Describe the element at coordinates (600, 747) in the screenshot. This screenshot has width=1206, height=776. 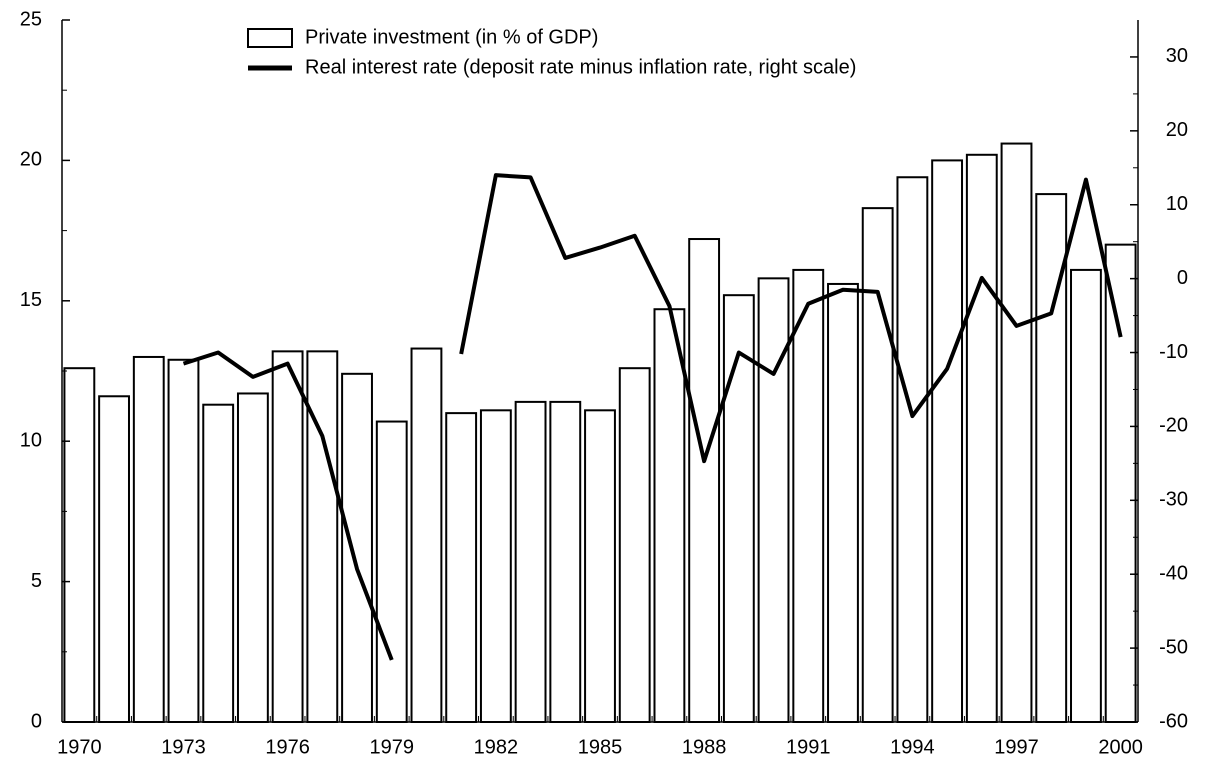
I see `x-tick-label: 1985` at that location.